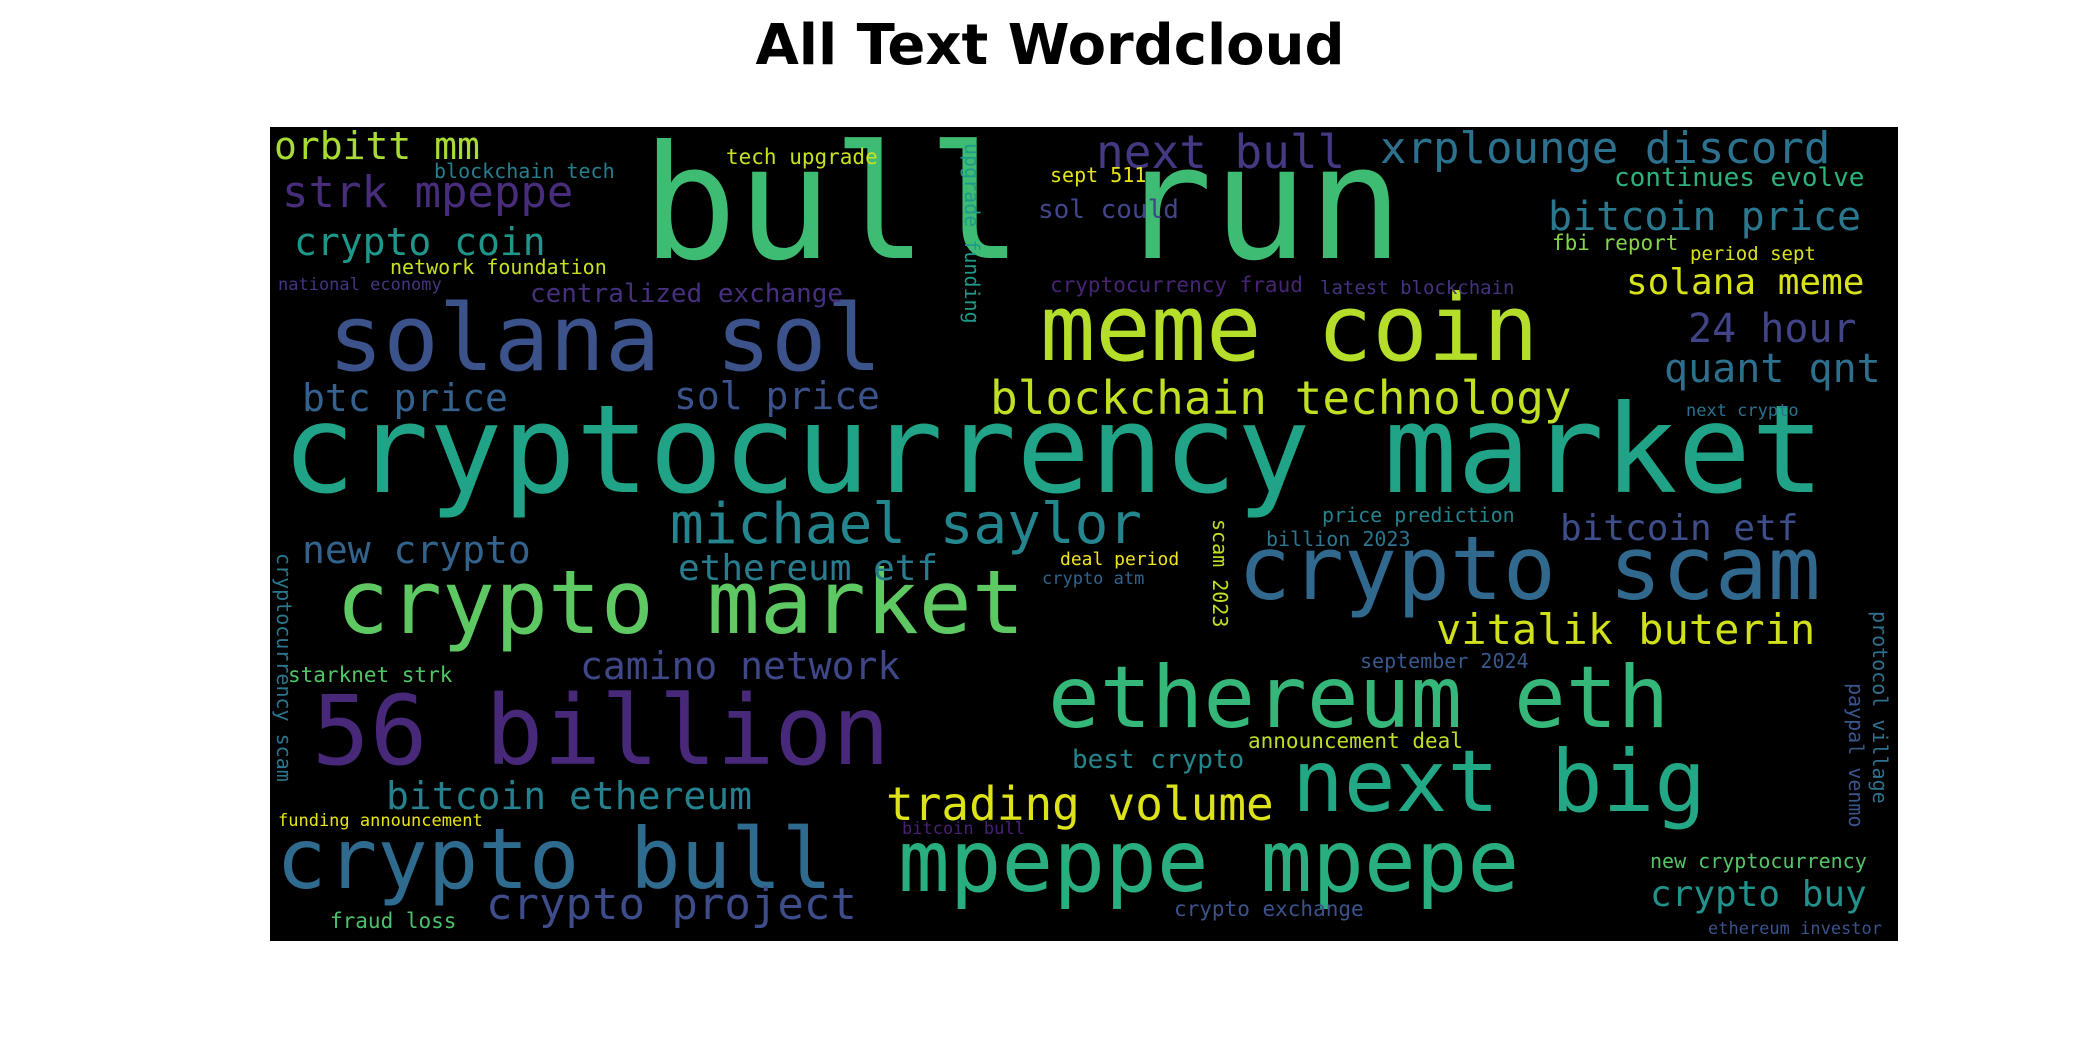 This screenshot has height=1050, width=2100. Describe the element at coordinates (370, 675) in the screenshot. I see `word-starknet-strk: starknet strk` at that location.